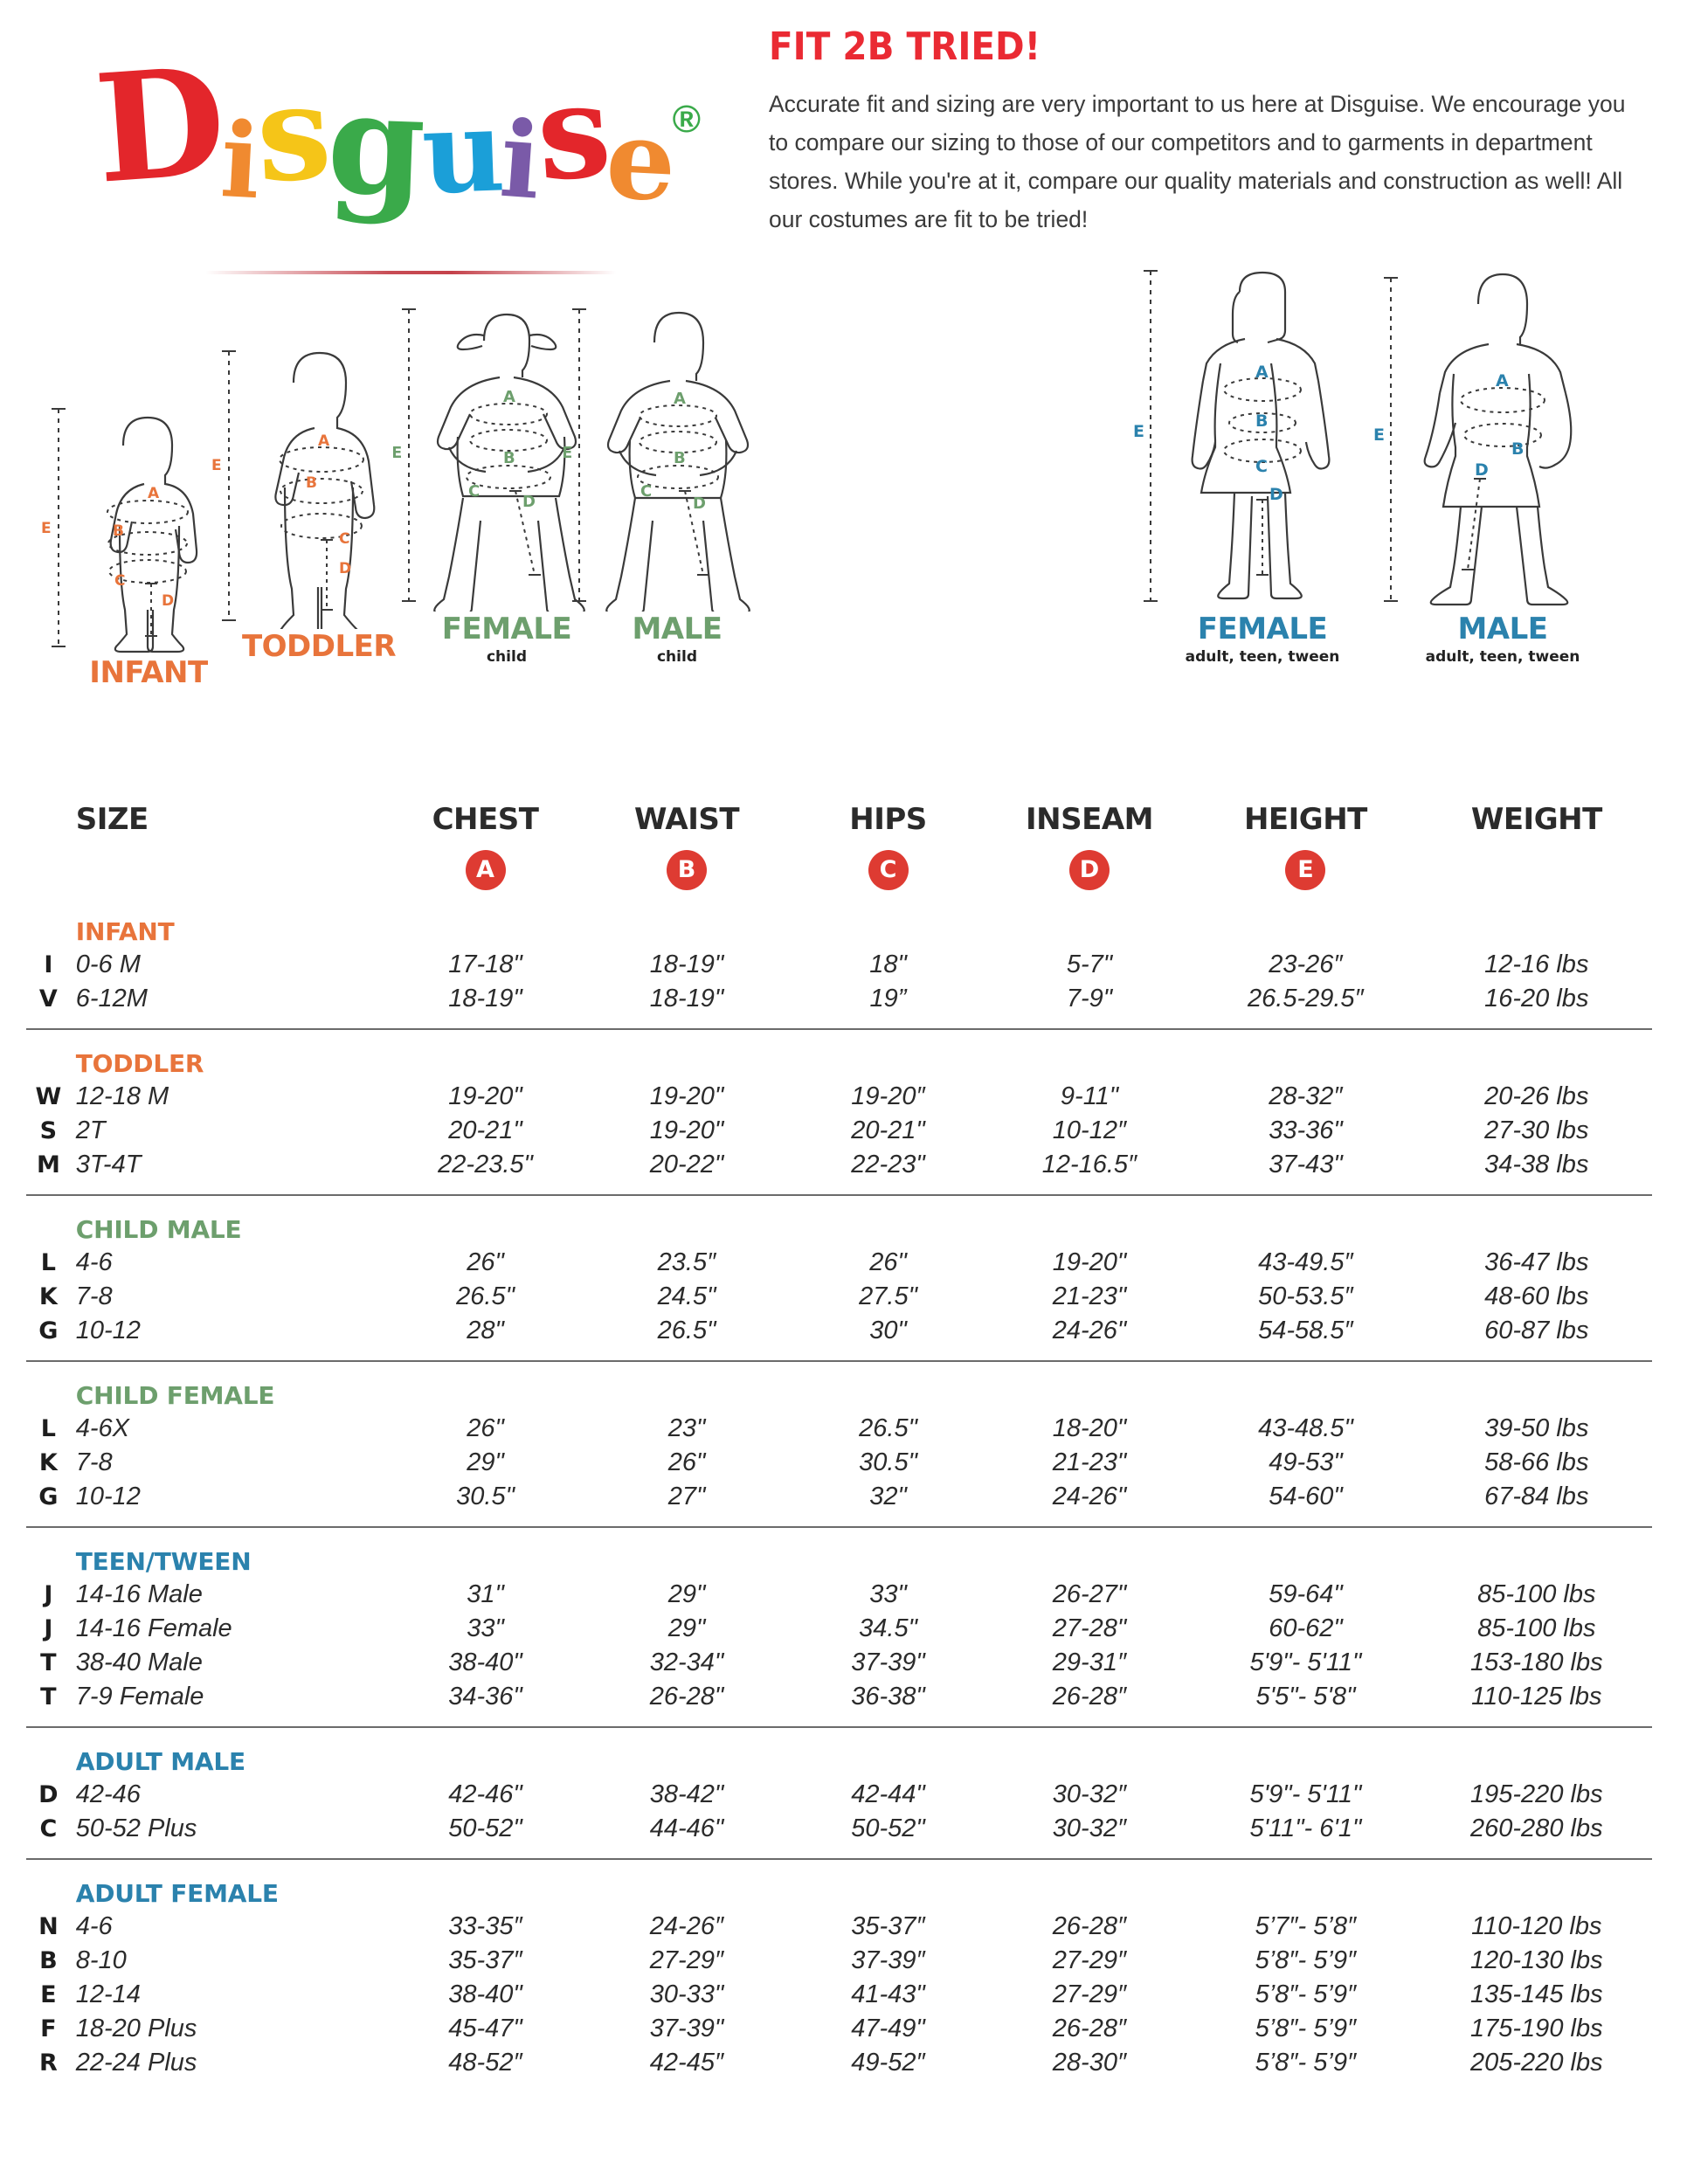  Describe the element at coordinates (148, 481) in the screenshot. I see `figure-infant-art: A B C D E` at that location.